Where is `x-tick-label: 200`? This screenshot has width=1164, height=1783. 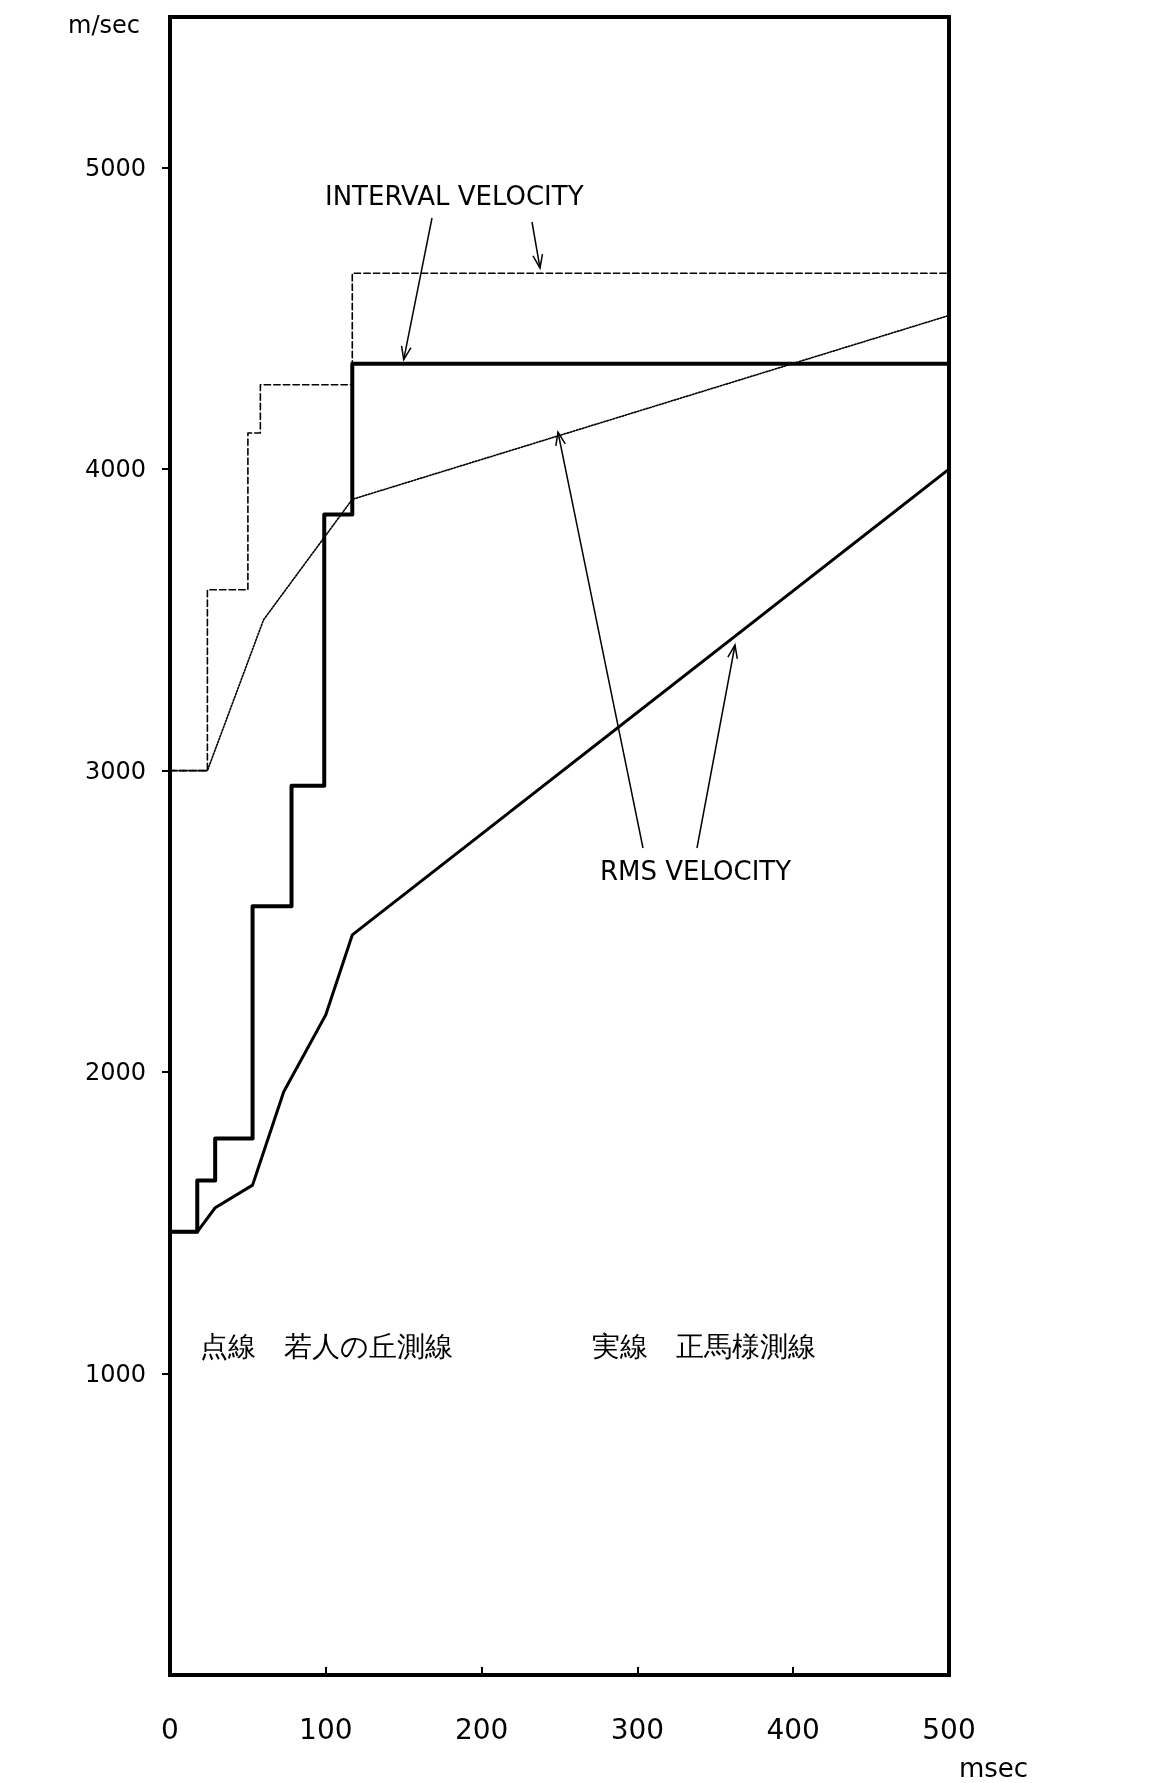 x-tick-label: 200 is located at coordinates (481, 1729).